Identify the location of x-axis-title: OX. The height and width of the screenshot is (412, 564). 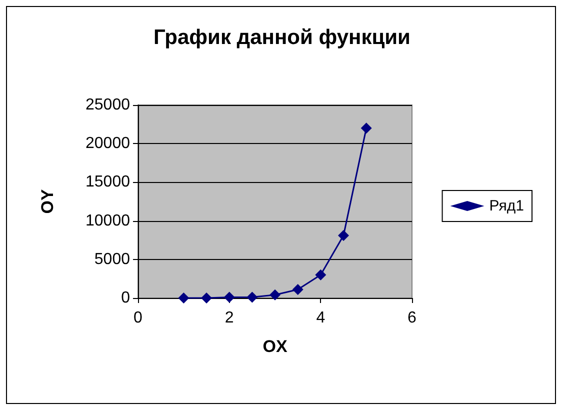
(275, 346).